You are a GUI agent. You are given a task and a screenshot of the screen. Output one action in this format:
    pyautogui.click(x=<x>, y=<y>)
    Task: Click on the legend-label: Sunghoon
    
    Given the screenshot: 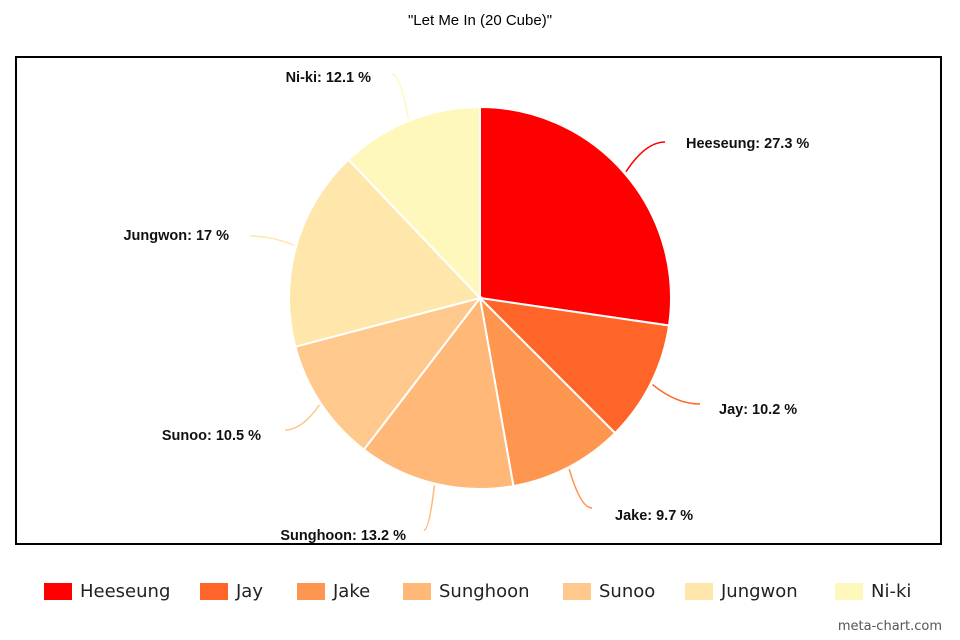 What is the action you would take?
    pyautogui.click(x=484, y=591)
    